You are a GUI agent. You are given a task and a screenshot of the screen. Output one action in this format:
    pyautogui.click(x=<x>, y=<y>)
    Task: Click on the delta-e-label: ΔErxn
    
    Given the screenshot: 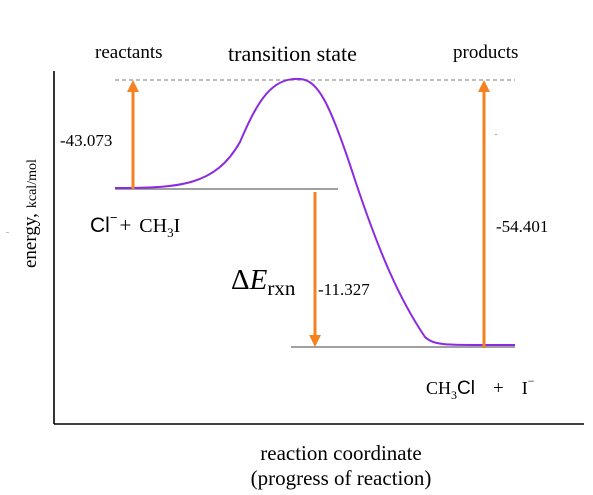 What is the action you would take?
    pyautogui.click(x=263, y=282)
    